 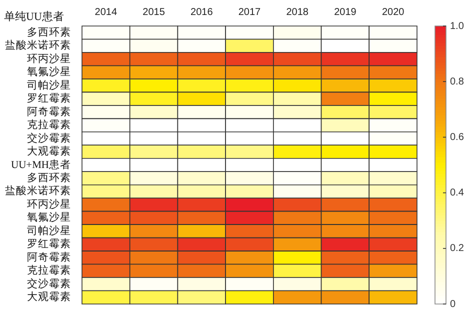 I want to click on x-tick-label: 2019, so click(x=345, y=12).